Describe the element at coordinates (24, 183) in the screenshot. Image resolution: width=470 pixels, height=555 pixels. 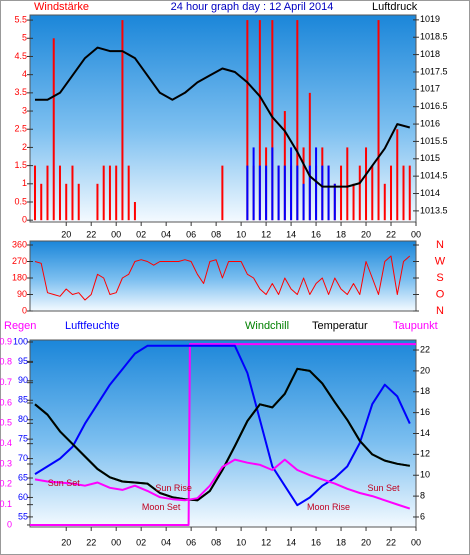
I see `y-tick-label: 1` at that location.